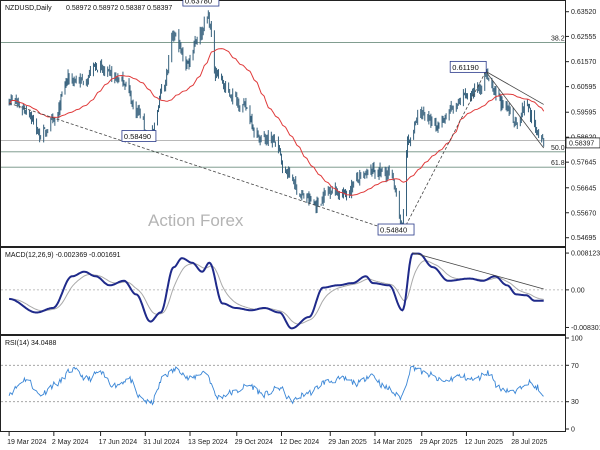 The image size is (600, 450). I want to click on x-tick-label: 31 Jul 2024, so click(161, 442).